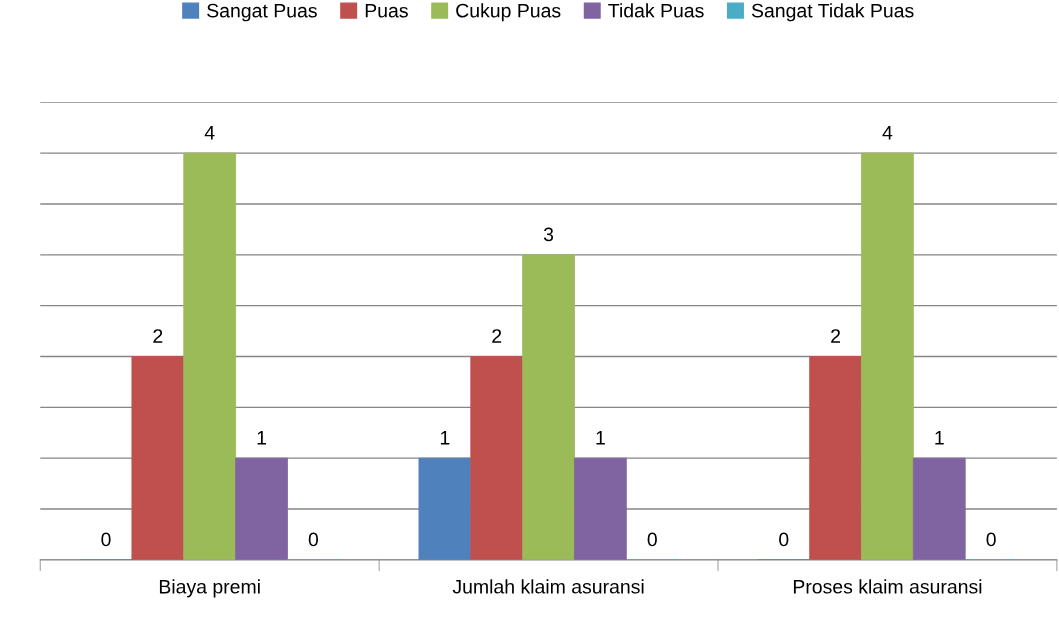 The width and height of the screenshot is (1059, 620). Describe the element at coordinates (887, 586) in the screenshot. I see `x-tick-label: Proses klaim asuransi` at that location.